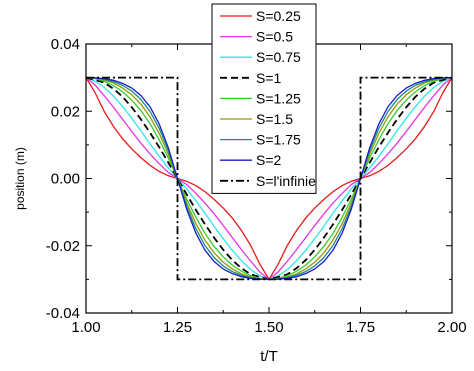  I want to click on legend-label: S=2, so click(269, 160).